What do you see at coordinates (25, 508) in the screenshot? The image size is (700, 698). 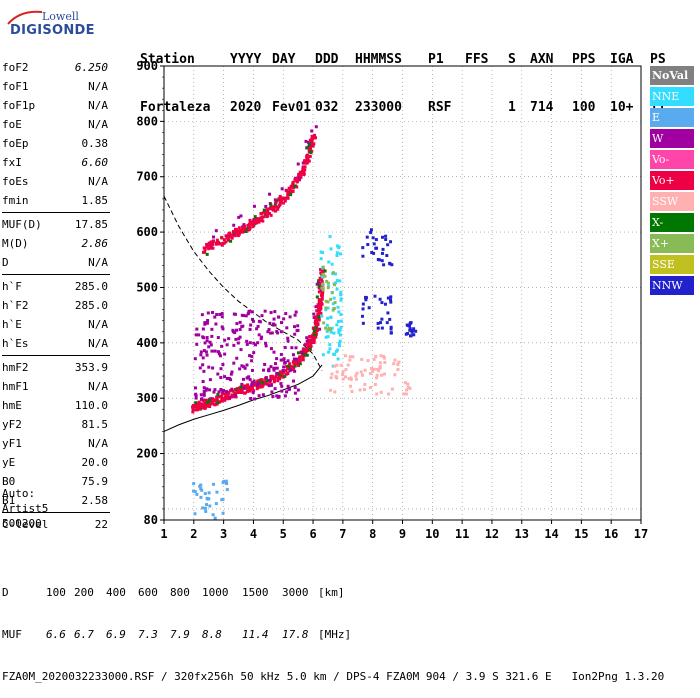 I see `auto-program: Artist5` at bounding box center [25, 508].